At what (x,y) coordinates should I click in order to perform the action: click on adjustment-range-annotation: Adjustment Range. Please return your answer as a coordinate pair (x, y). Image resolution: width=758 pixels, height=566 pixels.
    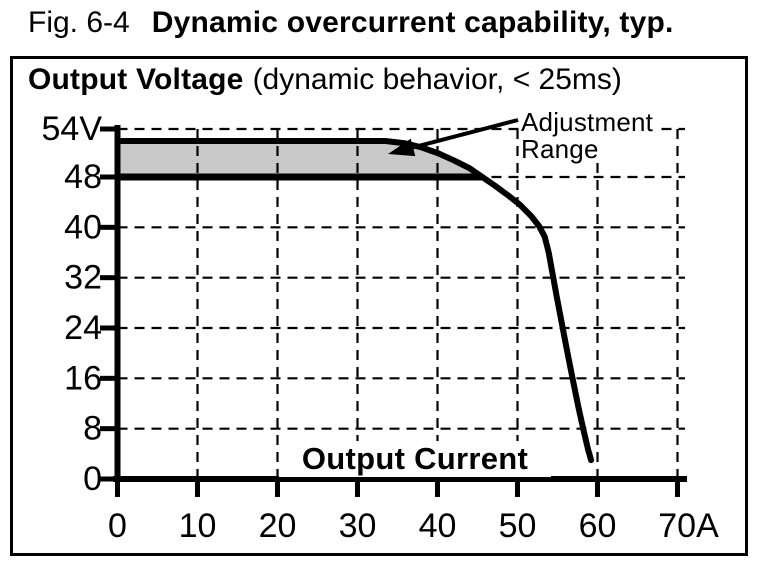
    Looking at the image, I should click on (587, 135).